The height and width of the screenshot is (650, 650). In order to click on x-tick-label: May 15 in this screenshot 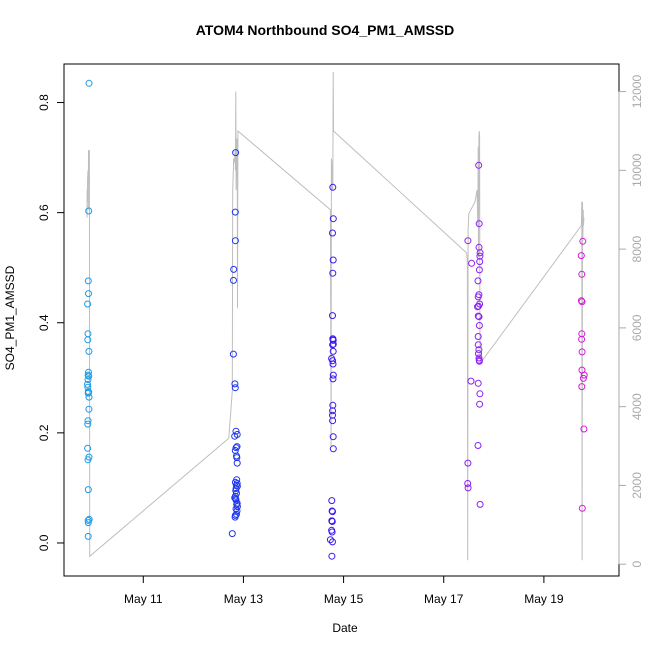, I will do `click(344, 599)`.